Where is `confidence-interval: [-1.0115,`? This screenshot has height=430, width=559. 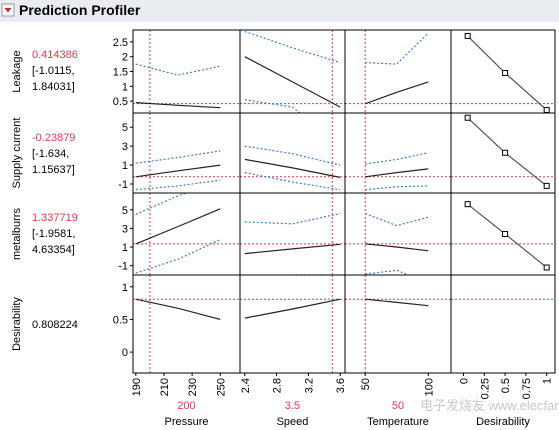 confidence-interval: [-1.0115, is located at coordinates (53, 71).